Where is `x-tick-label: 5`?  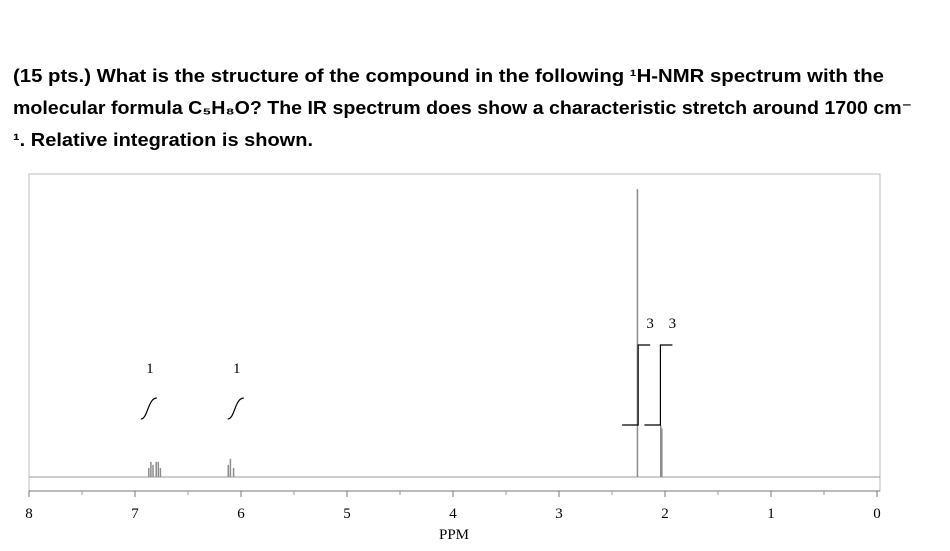 x-tick-label: 5 is located at coordinates (347, 514).